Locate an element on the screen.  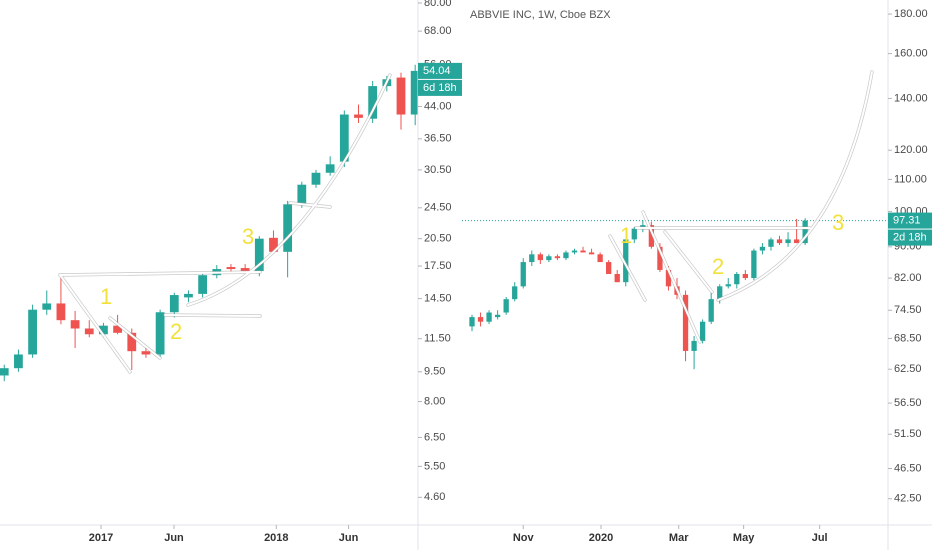
price-label: 54.04 is located at coordinates (437, 71).